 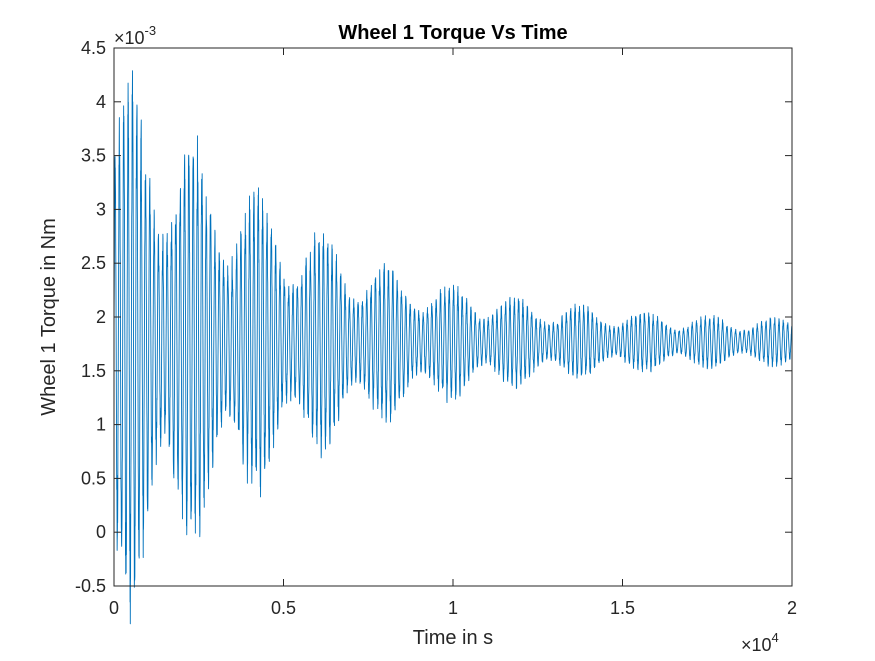 What do you see at coordinates (93, 156) in the screenshot?
I see `y-tick-label: 3.5` at bounding box center [93, 156].